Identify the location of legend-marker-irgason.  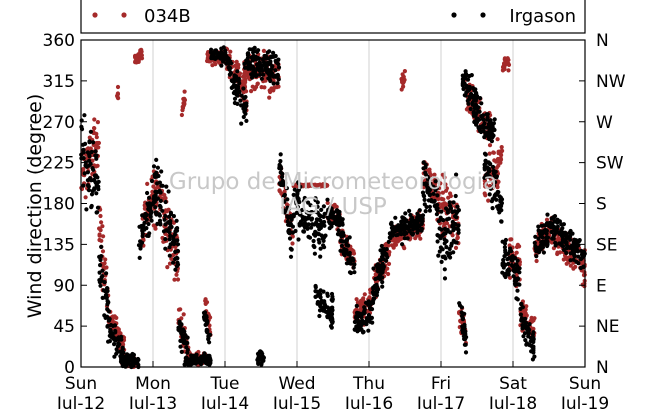
(483, 15).